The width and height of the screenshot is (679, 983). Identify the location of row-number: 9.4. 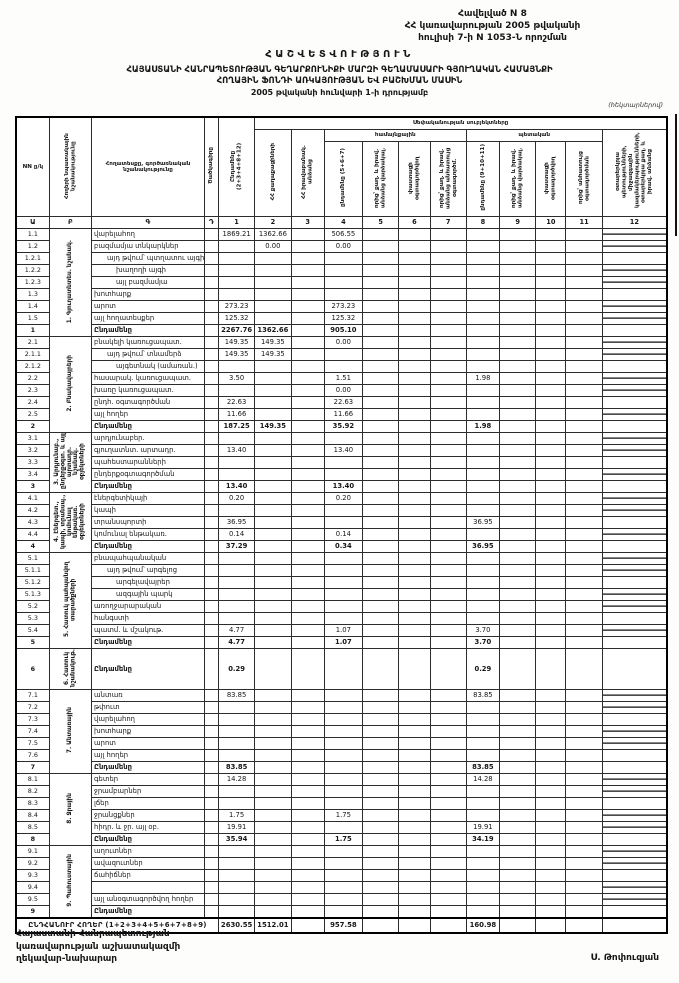
(32, 887).